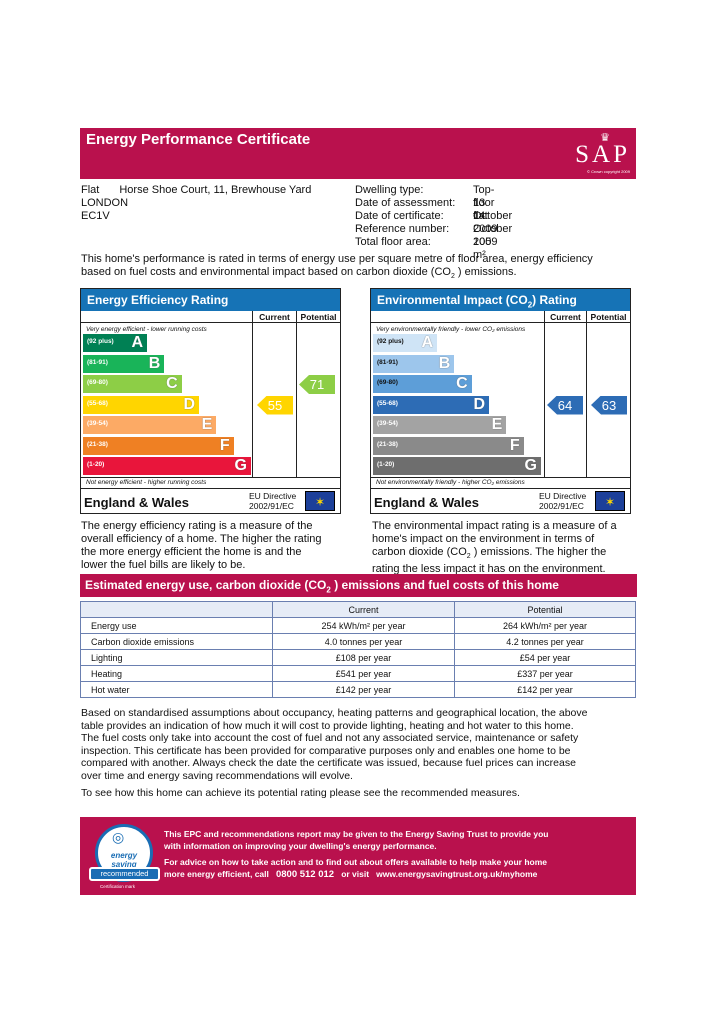 The width and height of the screenshot is (715, 1033). I want to click on row-potential: 264 kWh/m² per year, so click(545, 625).